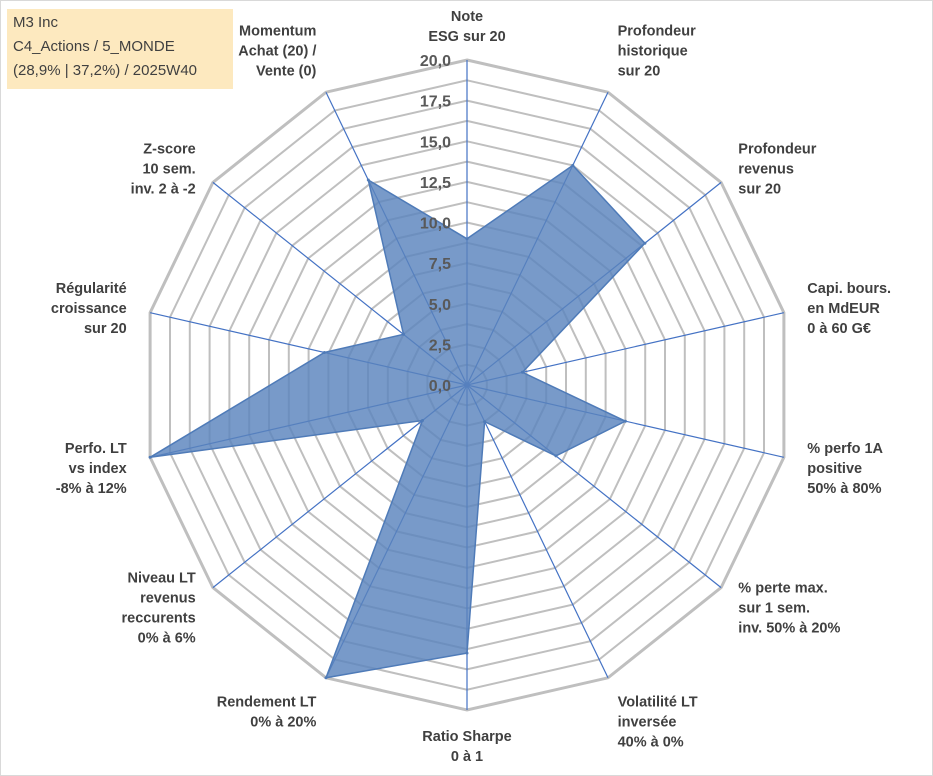 This screenshot has height=776, width=933. Describe the element at coordinates (844, 489) in the screenshot. I see `axis-label-line: 50% à 80%` at that location.